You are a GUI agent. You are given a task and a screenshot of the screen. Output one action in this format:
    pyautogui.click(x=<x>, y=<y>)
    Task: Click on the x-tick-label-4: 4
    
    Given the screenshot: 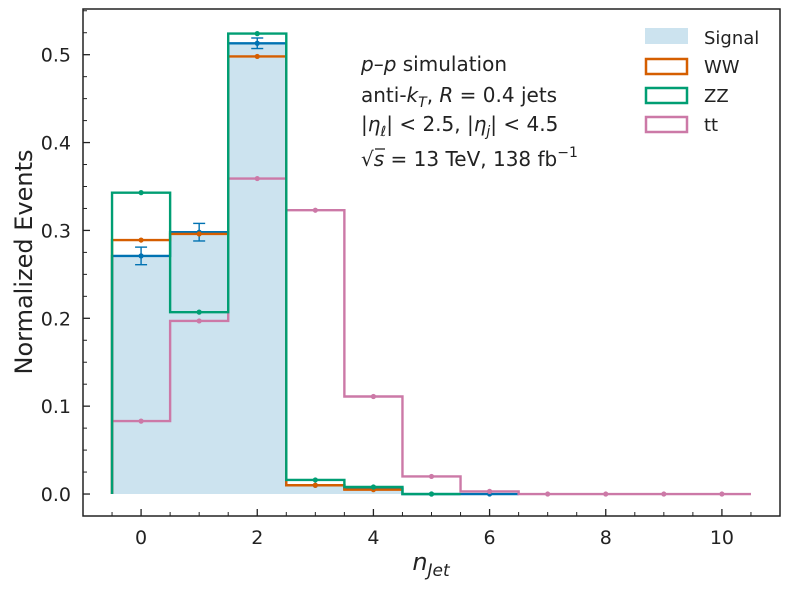 What is the action you would take?
    pyautogui.click(x=373, y=538)
    